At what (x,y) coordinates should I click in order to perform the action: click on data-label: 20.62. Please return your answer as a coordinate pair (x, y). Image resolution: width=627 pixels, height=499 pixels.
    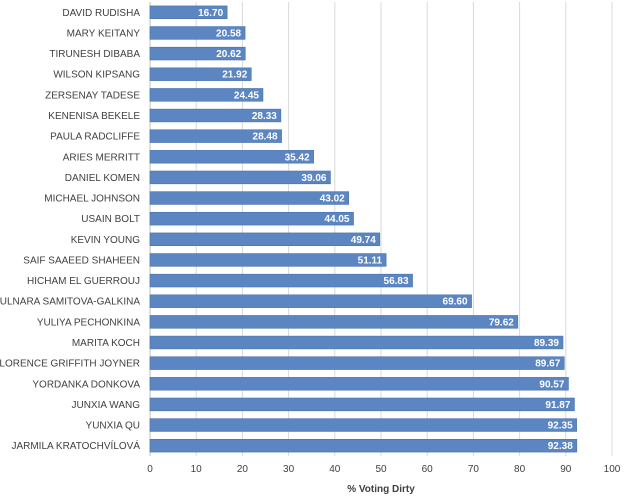
    Looking at the image, I should click on (228, 54).